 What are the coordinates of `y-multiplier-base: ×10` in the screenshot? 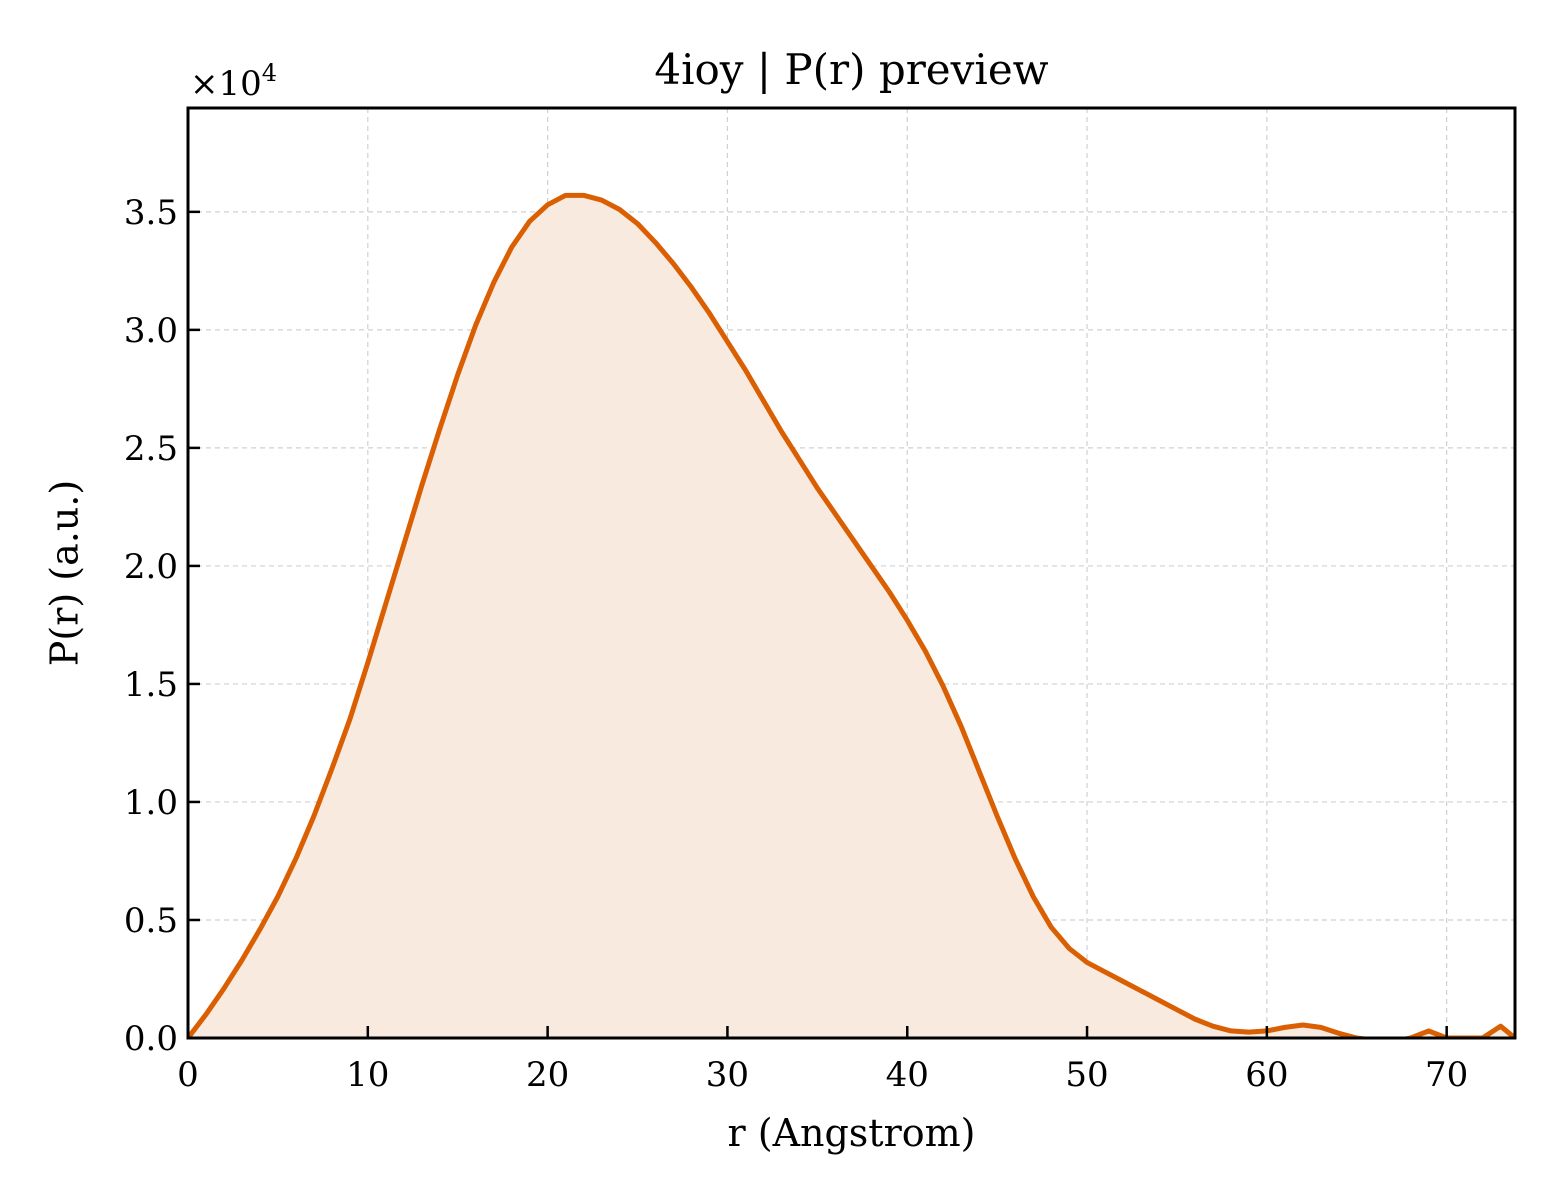 It's located at (226, 84).